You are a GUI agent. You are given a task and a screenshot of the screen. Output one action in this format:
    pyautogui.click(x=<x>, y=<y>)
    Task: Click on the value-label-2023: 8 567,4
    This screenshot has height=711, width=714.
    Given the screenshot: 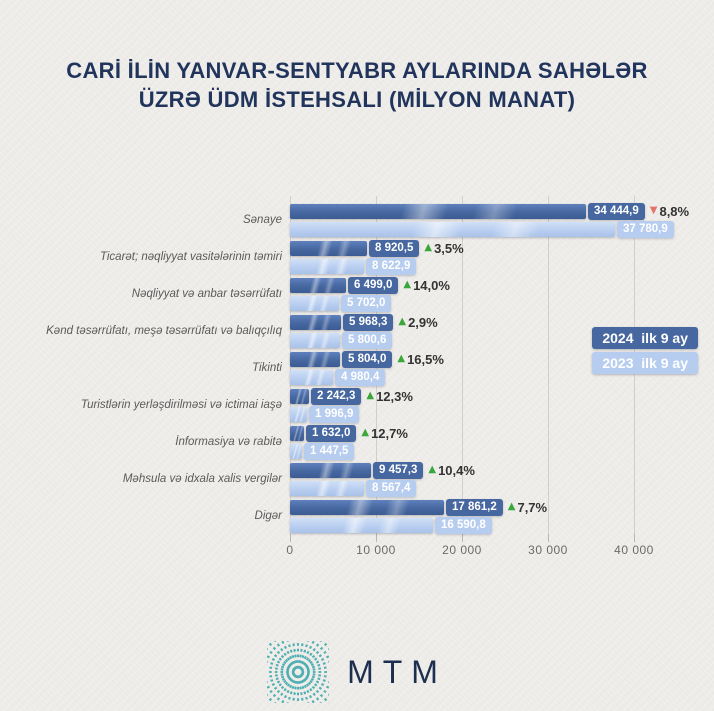 What is the action you would take?
    pyautogui.click(x=391, y=488)
    